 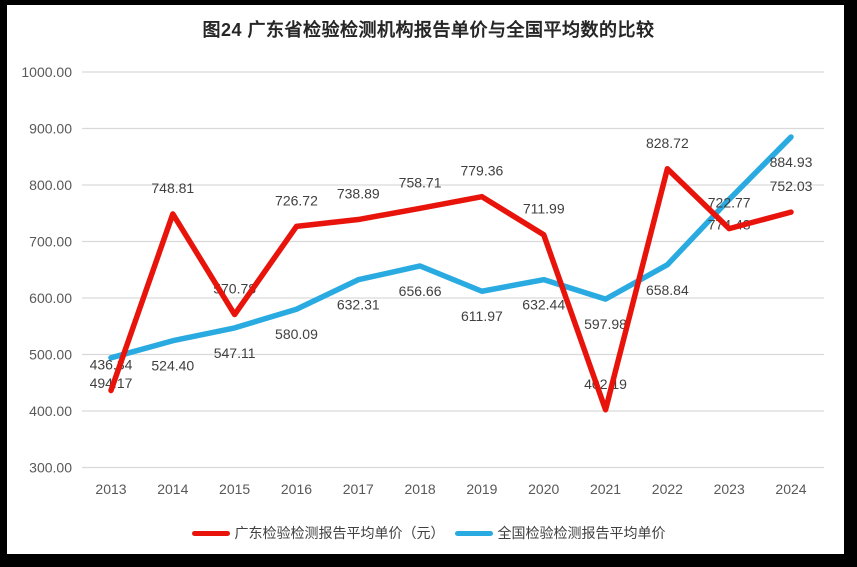 I want to click on national-data-label: 611.97, so click(x=482, y=316).